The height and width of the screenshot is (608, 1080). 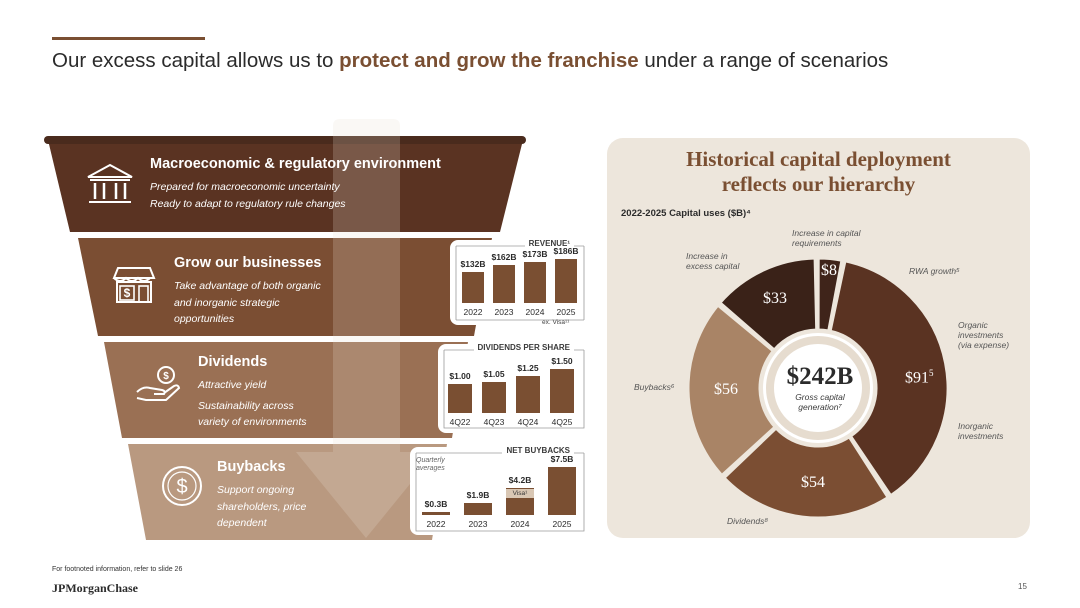 What do you see at coordinates (535, 254) in the screenshot?
I see `bar-value-label: $173B` at bounding box center [535, 254].